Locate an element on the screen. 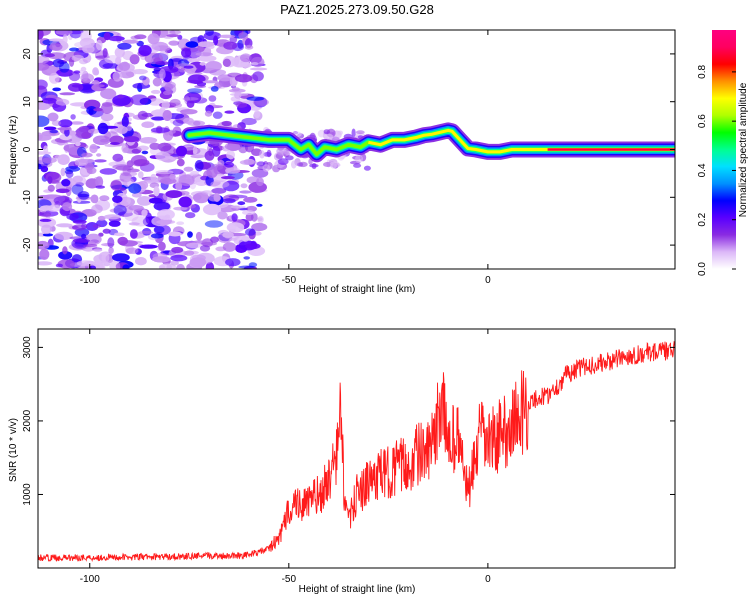  x-tick-label: -50 is located at coordinates (289, 579).